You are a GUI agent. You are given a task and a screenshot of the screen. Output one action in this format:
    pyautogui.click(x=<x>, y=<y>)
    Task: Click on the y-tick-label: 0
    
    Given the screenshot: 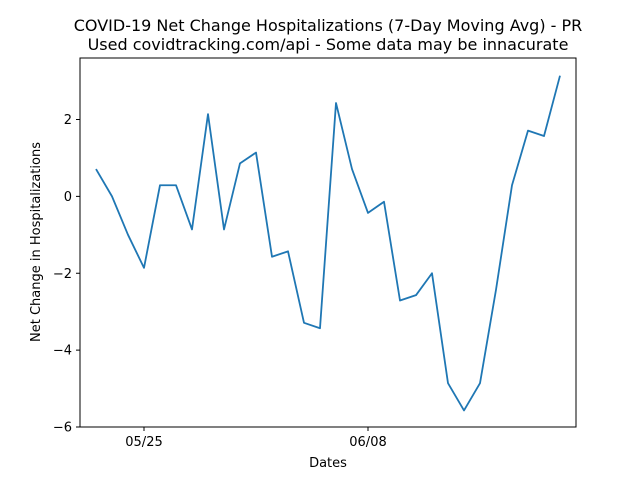 What is the action you would take?
    pyautogui.click(x=68, y=197)
    